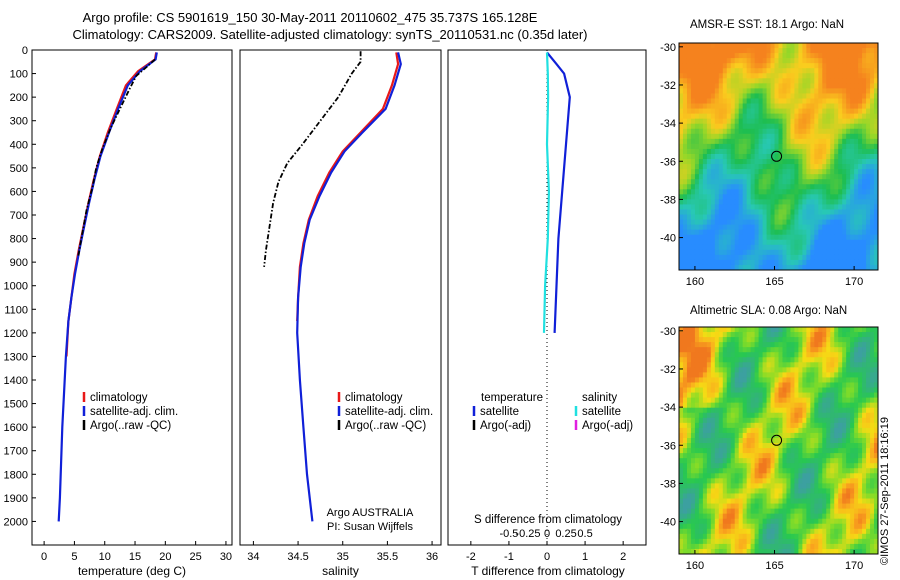  I want to click on sla-map-title: Altimetric SLA: 0.08 Argo: NaN, so click(769, 311).